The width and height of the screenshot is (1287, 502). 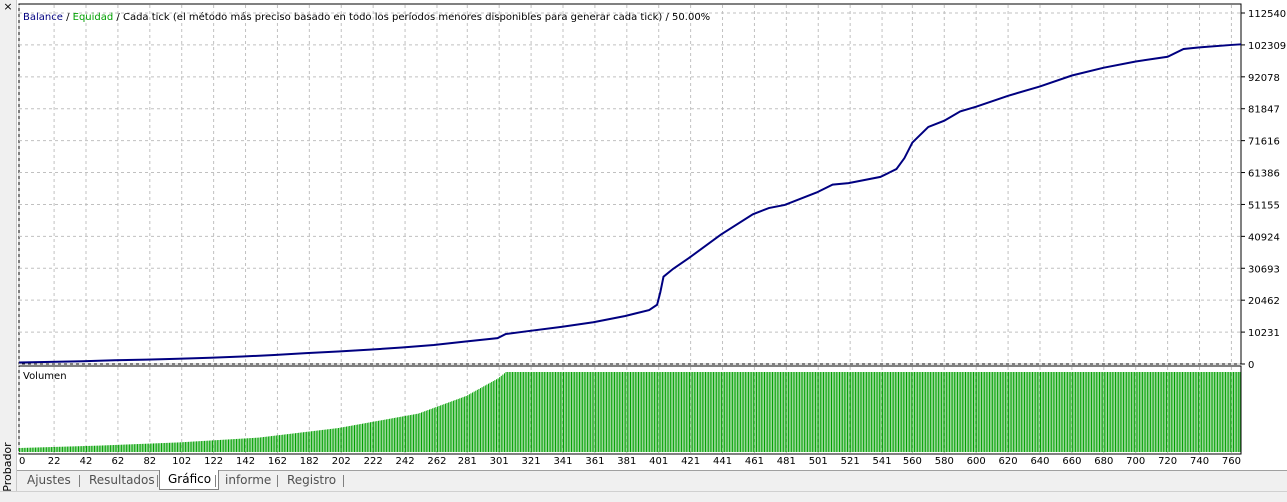 I want to click on x-tick-label: 142, so click(x=245, y=461).